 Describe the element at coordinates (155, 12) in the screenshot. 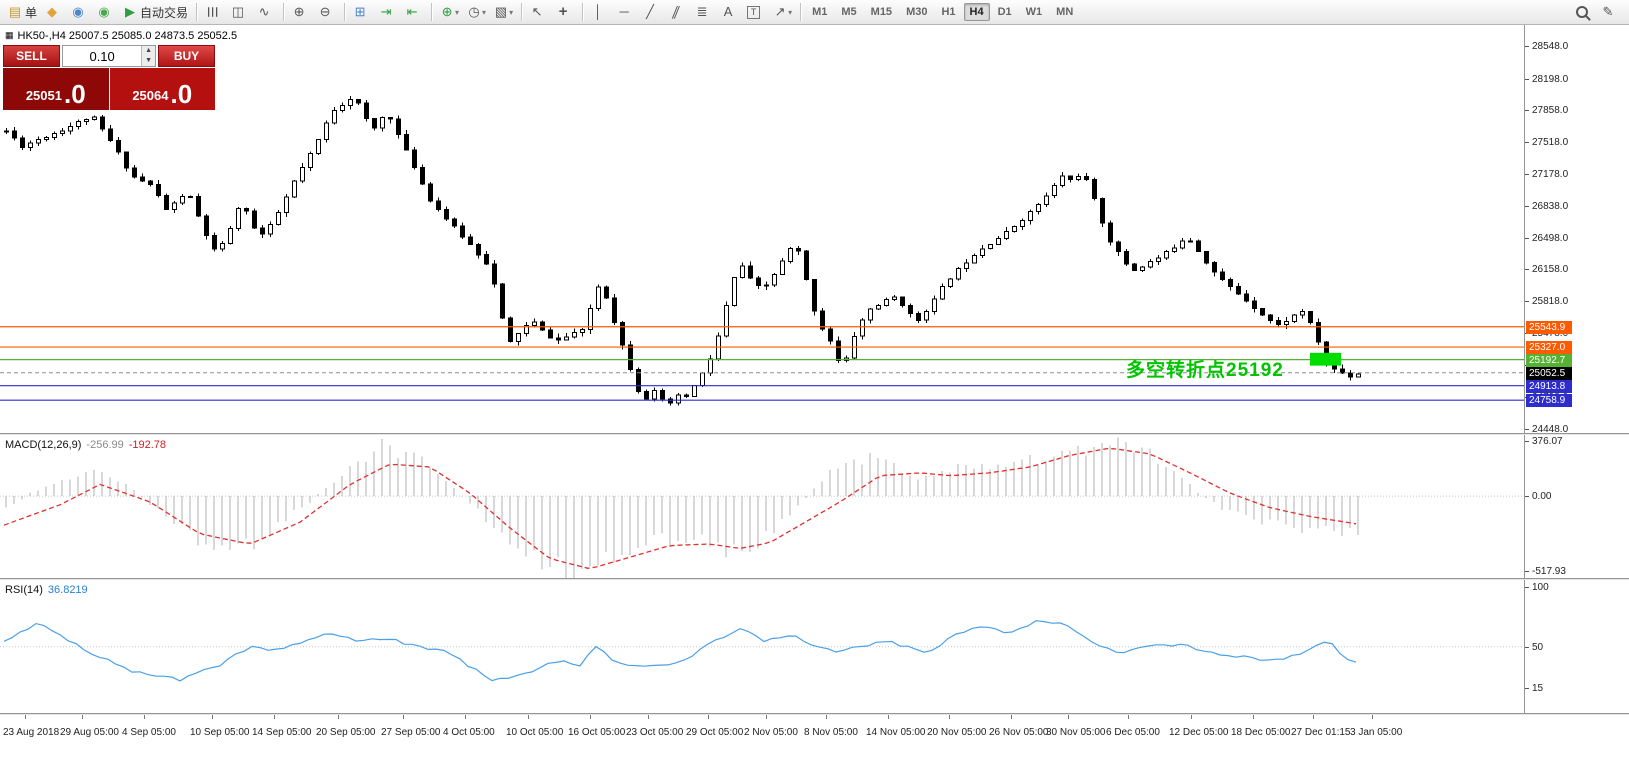

I see `autotrading-button: ▶ 自动交易` at that location.